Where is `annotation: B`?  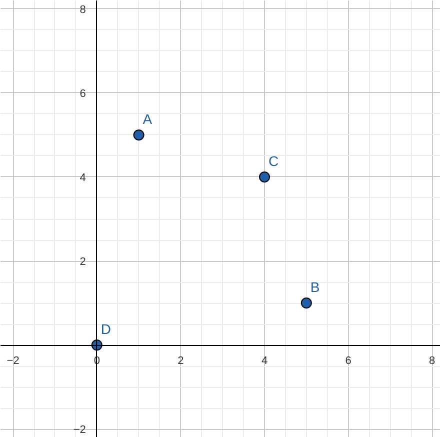 annotation: B is located at coordinates (315, 287).